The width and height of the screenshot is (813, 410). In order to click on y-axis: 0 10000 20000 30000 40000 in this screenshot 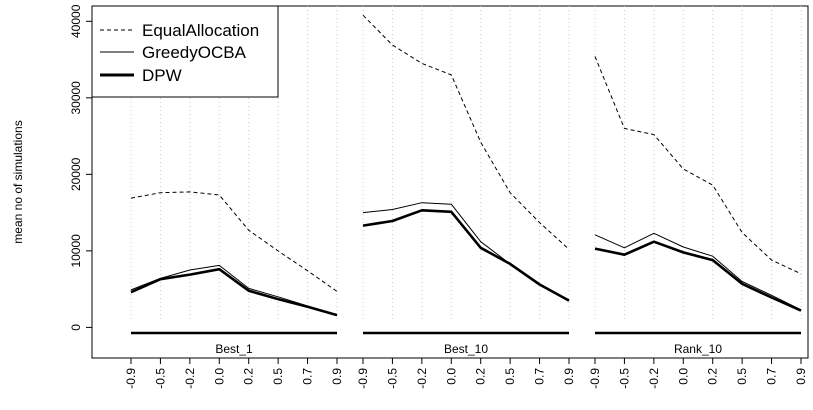, I will do `click(81, 167)`.